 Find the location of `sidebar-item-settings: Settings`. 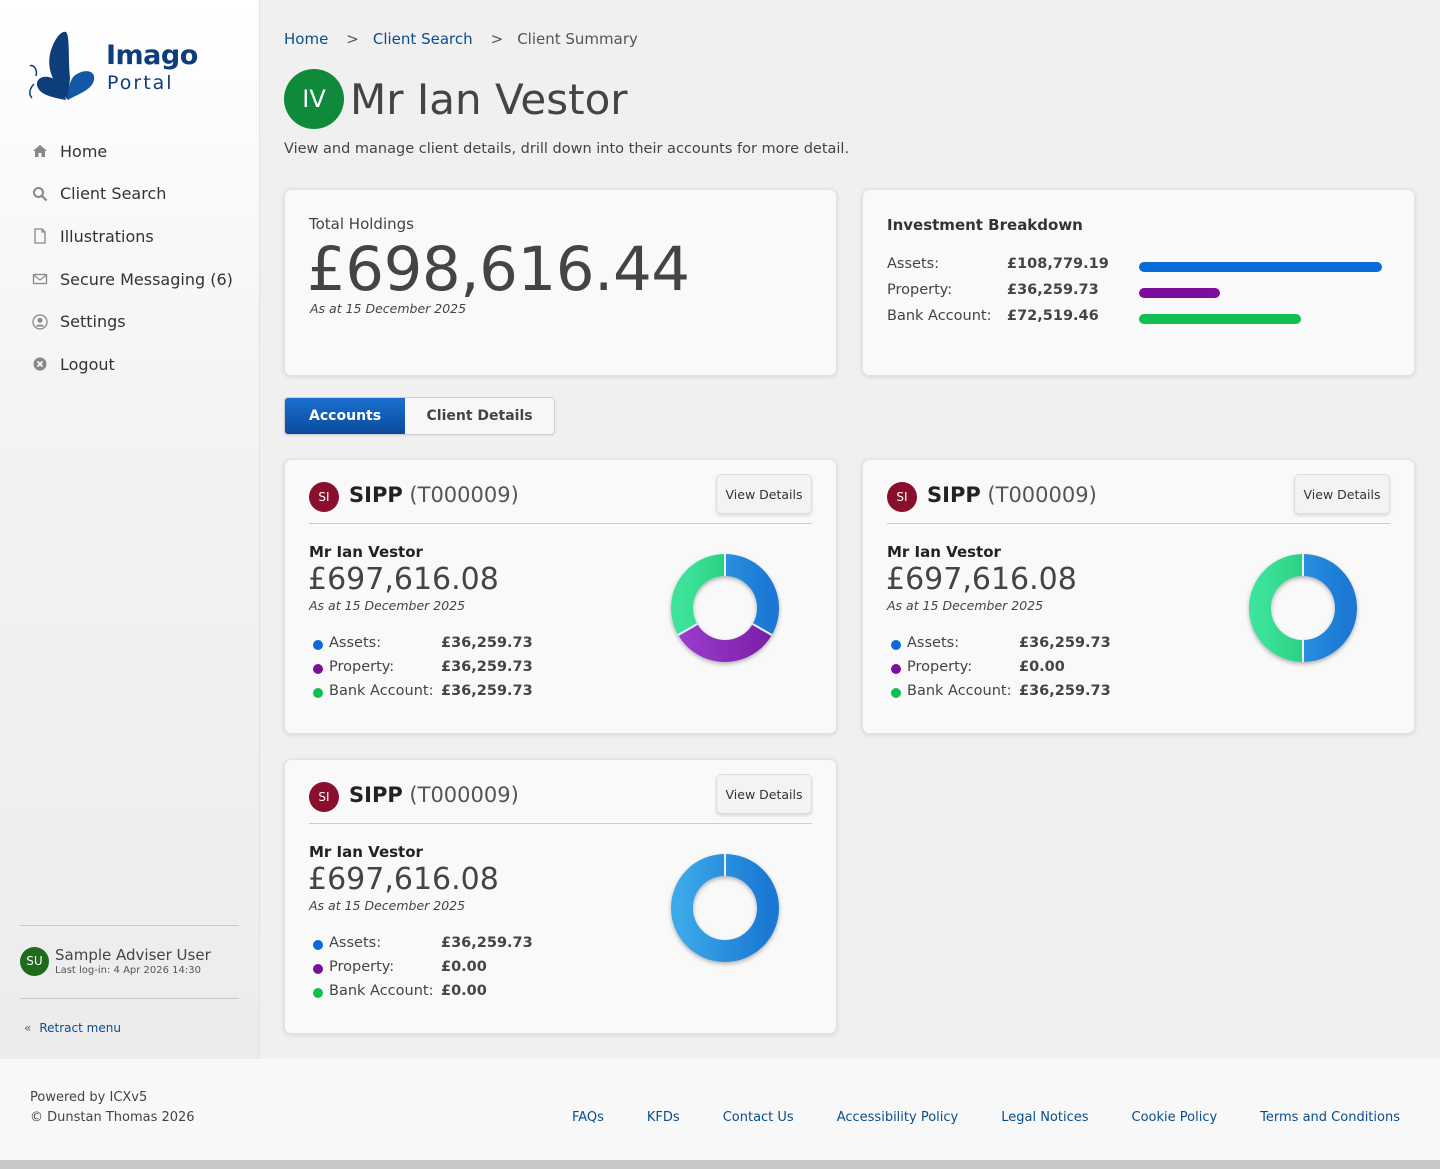

sidebar-item-settings: Settings is located at coordinates (140, 321).